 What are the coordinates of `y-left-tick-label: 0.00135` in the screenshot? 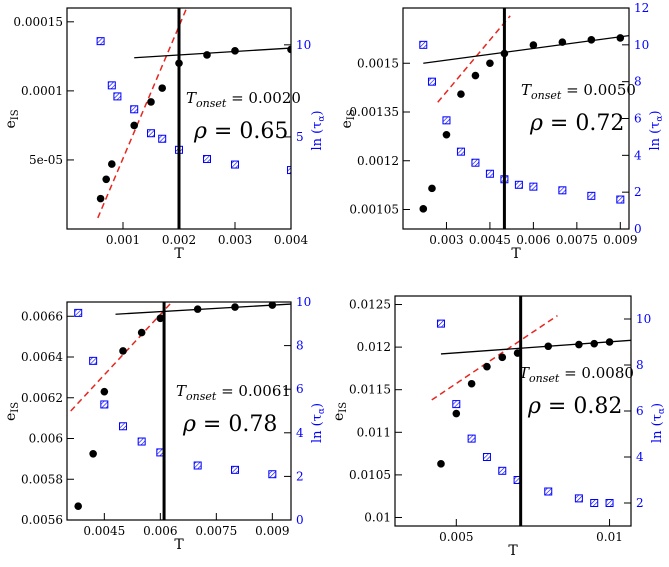 It's located at (374, 112).